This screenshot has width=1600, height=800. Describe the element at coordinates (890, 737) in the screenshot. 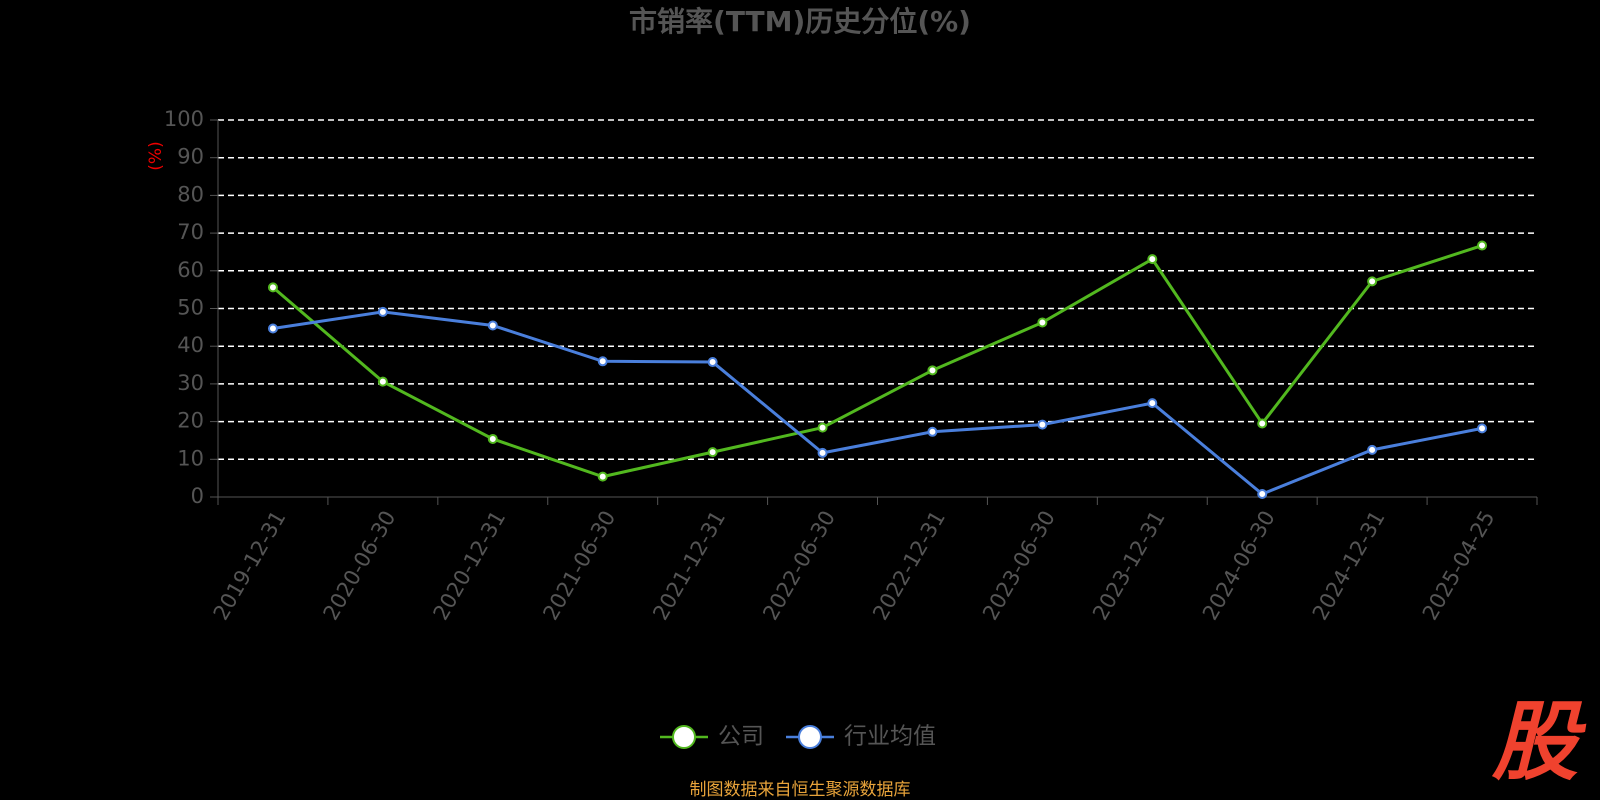

I see `legend-label: 行业均值` at that location.